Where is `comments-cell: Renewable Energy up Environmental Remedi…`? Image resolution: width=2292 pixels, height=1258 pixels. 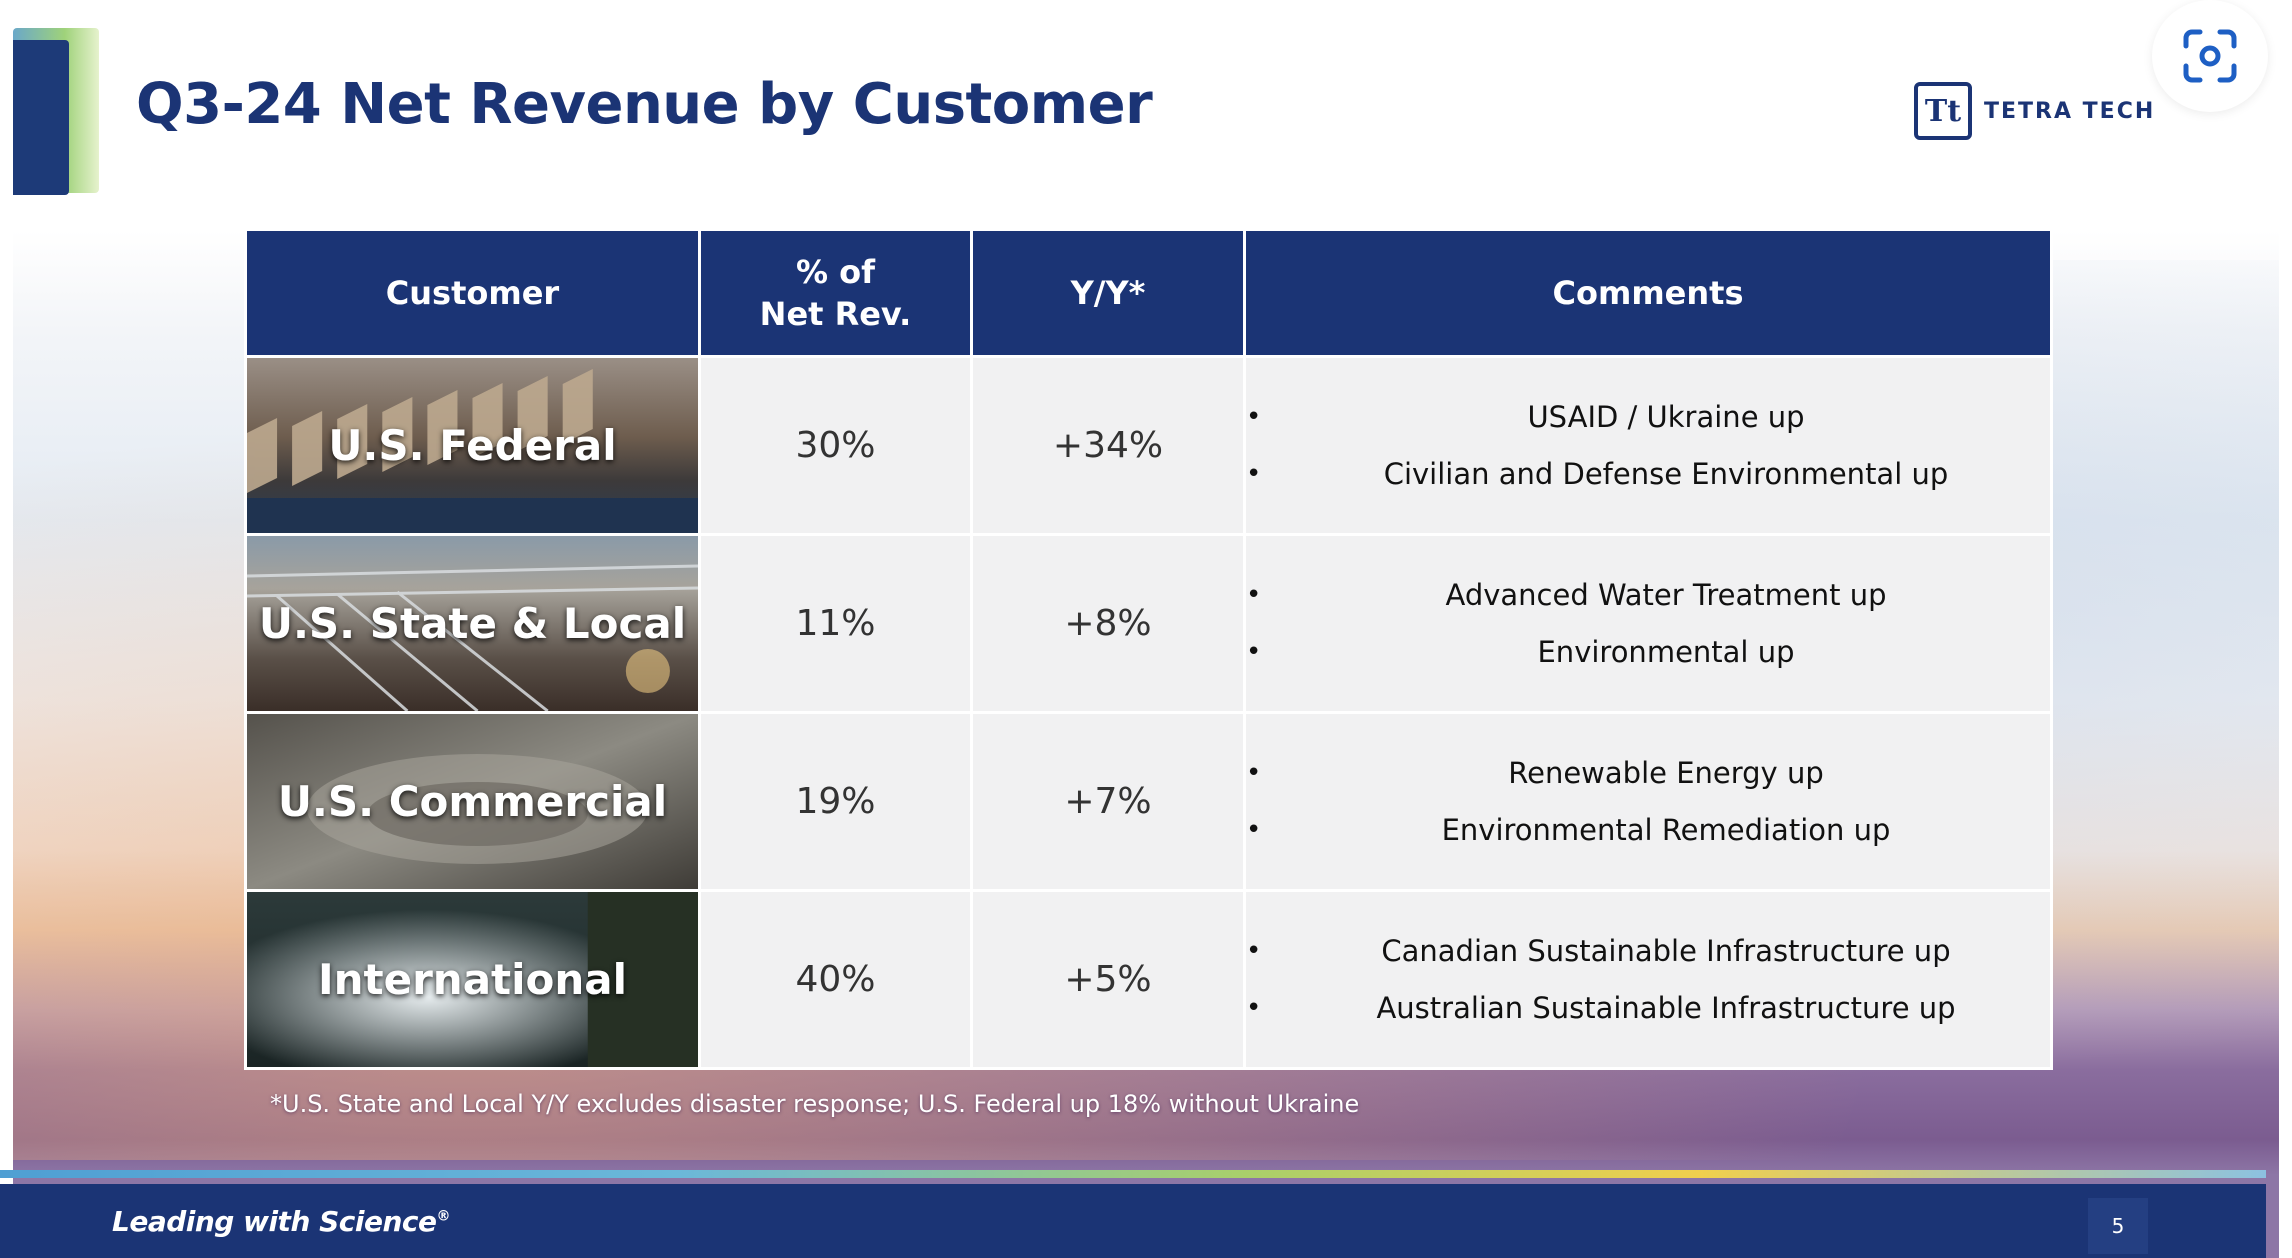
comments-cell: Renewable Energy up Environmental Remedi… is located at coordinates (1648, 801).